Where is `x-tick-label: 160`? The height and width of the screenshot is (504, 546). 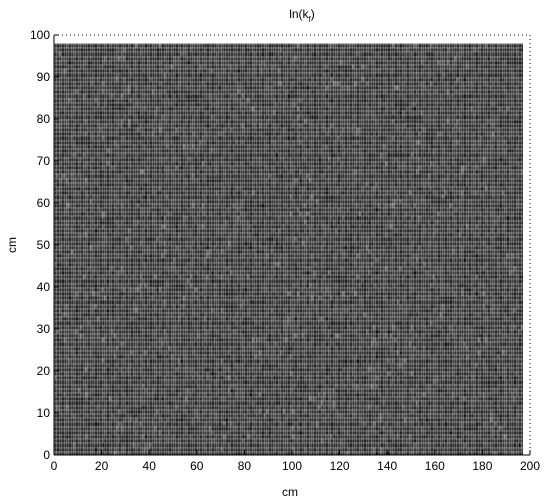
x-tick-label: 160 is located at coordinates (435, 466).